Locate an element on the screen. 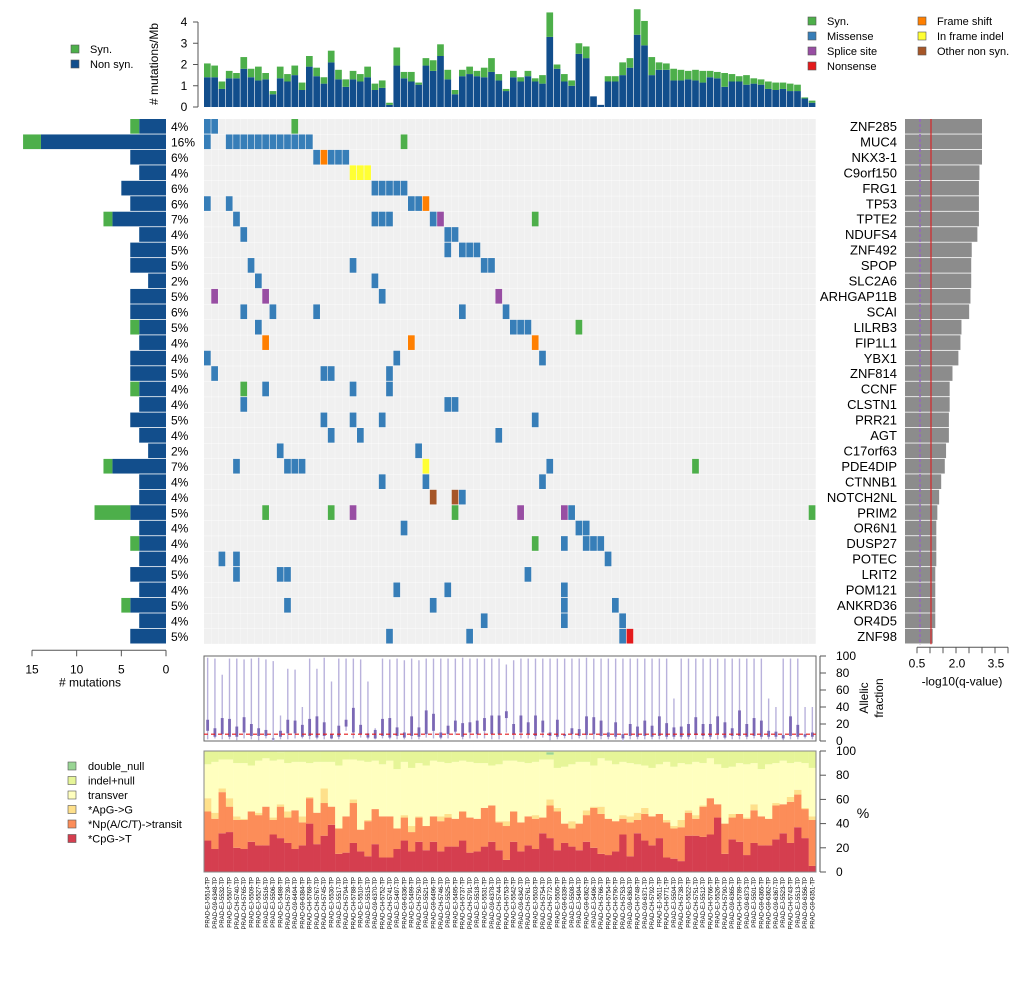  matrix-cell-missense is located at coordinates (295, 466).